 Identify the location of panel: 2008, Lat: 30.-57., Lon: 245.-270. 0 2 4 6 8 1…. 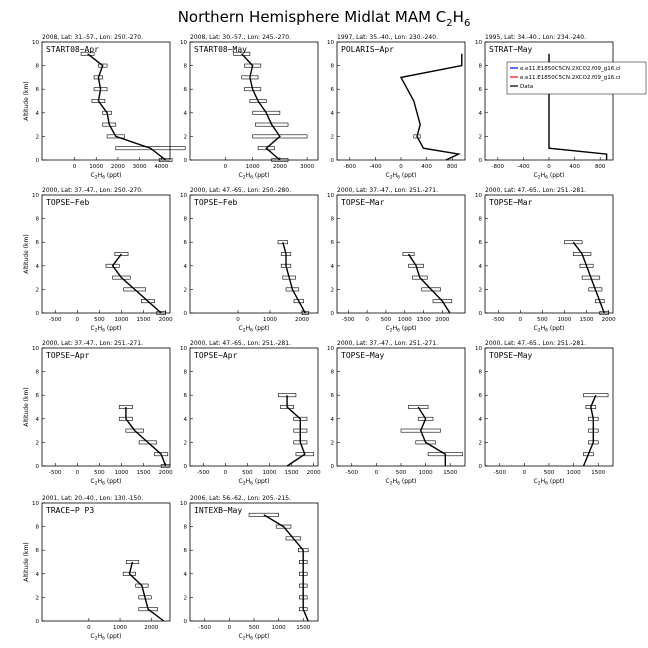
(249, 107).